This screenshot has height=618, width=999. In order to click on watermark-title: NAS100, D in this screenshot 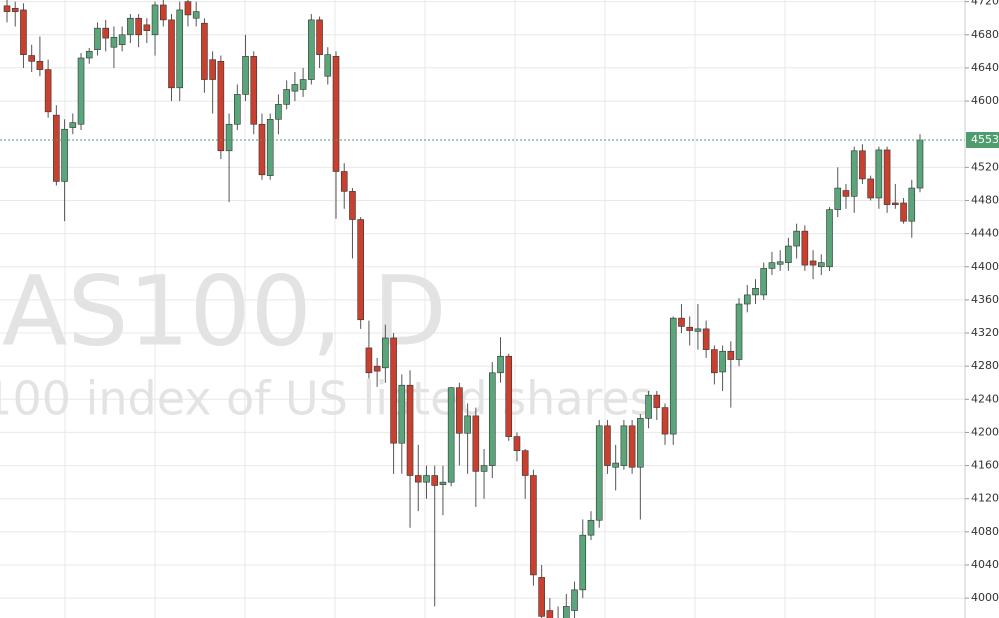, I will do `click(223, 311)`.